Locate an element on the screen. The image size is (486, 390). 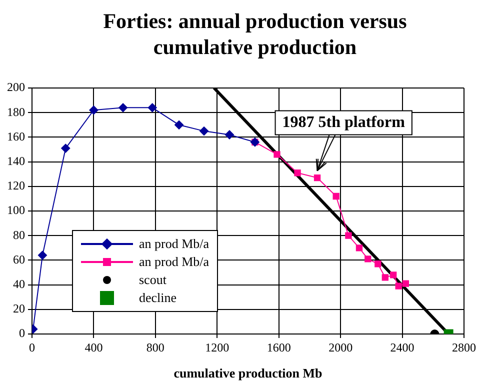
y-tick-label: 100 is located at coordinates (16, 210).